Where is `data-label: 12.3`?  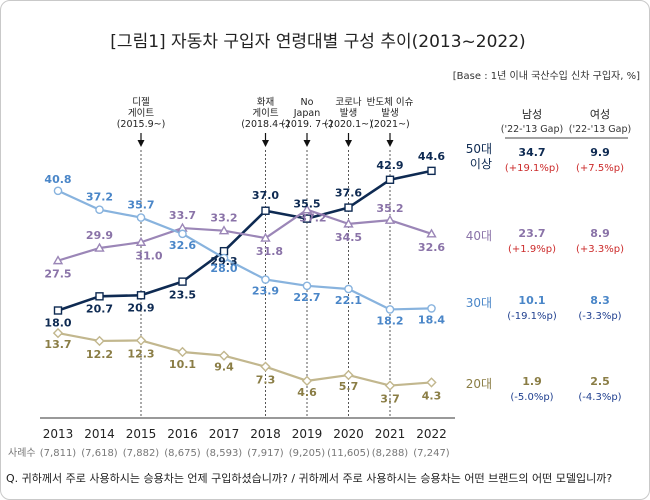 data-label: 12.3 is located at coordinates (140, 353).